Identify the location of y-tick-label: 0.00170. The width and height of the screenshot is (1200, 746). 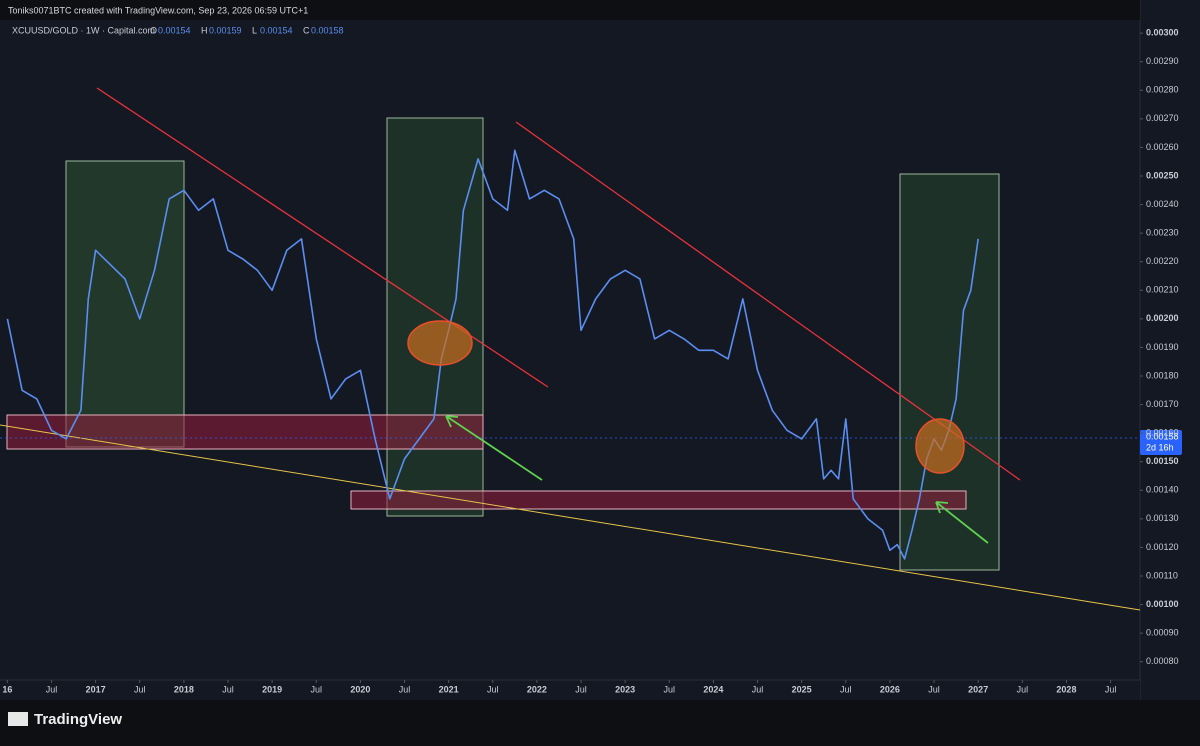
(1162, 404).